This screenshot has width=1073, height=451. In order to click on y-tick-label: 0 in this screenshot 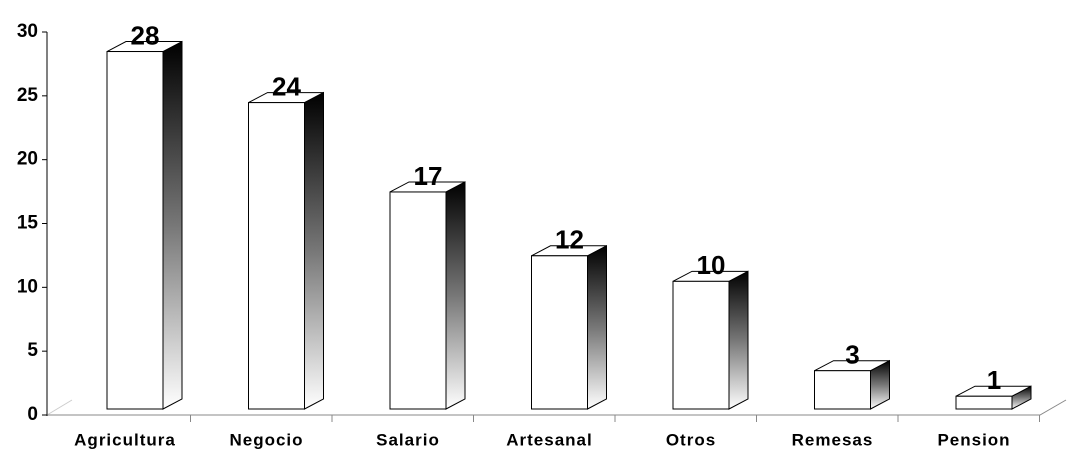, I will do `click(32, 414)`.